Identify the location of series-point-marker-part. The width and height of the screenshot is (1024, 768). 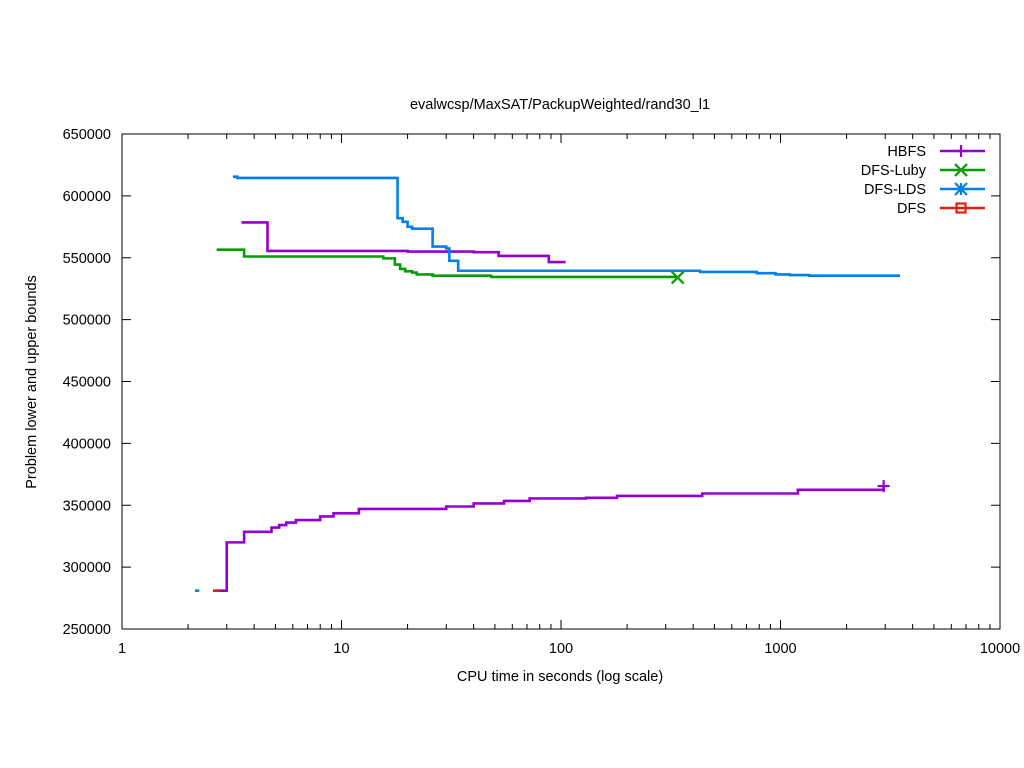
(677, 277).